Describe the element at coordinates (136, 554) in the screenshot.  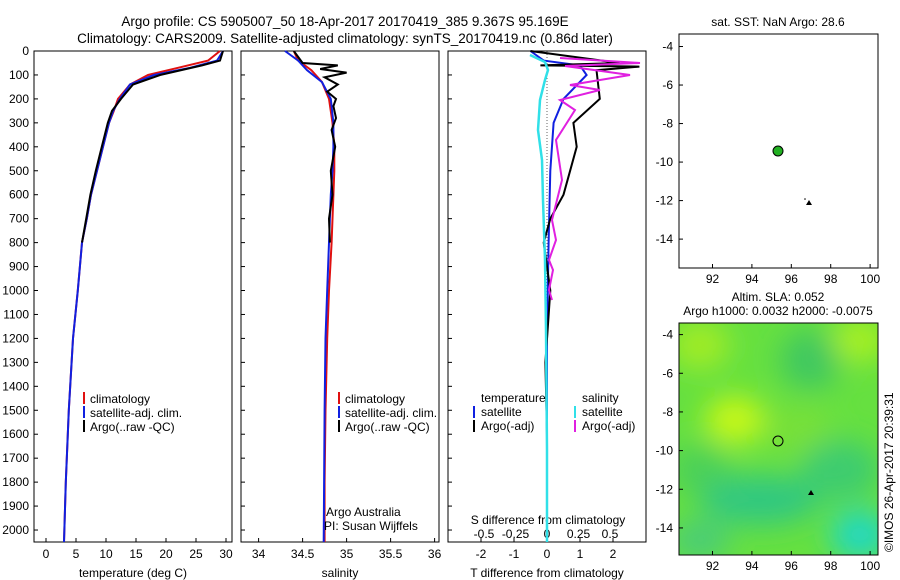
I see `x-tick-label: 15` at that location.